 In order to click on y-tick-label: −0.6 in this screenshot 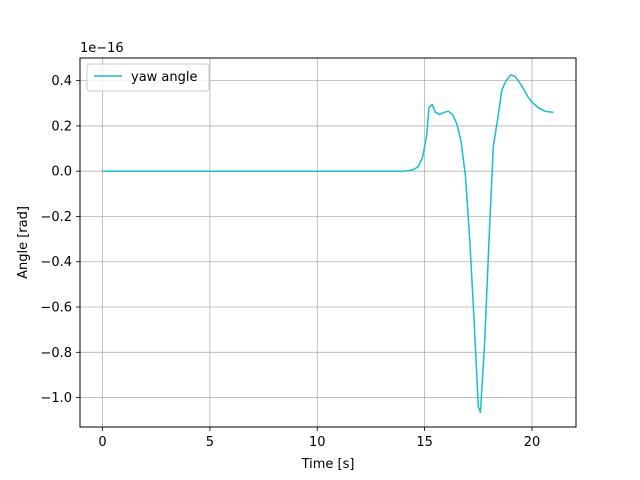, I will do `click(56, 308)`.